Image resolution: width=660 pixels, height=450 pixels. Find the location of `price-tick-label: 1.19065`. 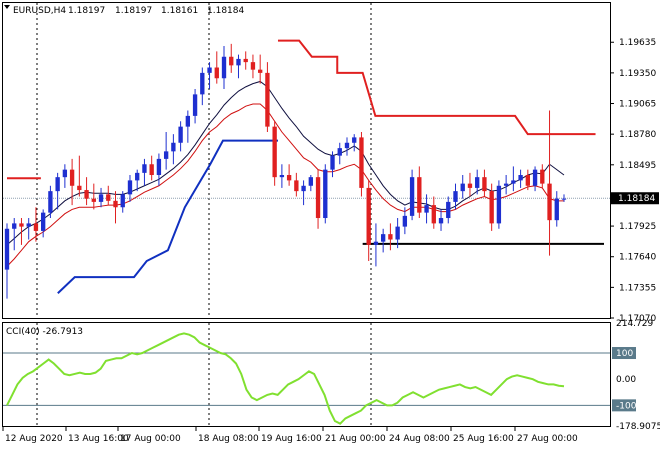

price-tick-label: 1.19065 is located at coordinates (637, 105).